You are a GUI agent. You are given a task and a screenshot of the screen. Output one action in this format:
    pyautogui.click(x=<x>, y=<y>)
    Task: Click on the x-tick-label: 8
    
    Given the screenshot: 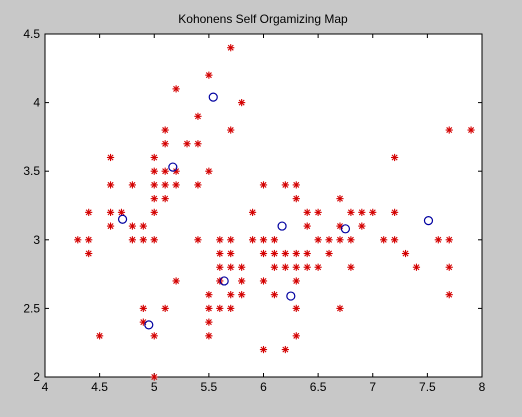 What is the action you would take?
    pyautogui.click(x=482, y=387)
    